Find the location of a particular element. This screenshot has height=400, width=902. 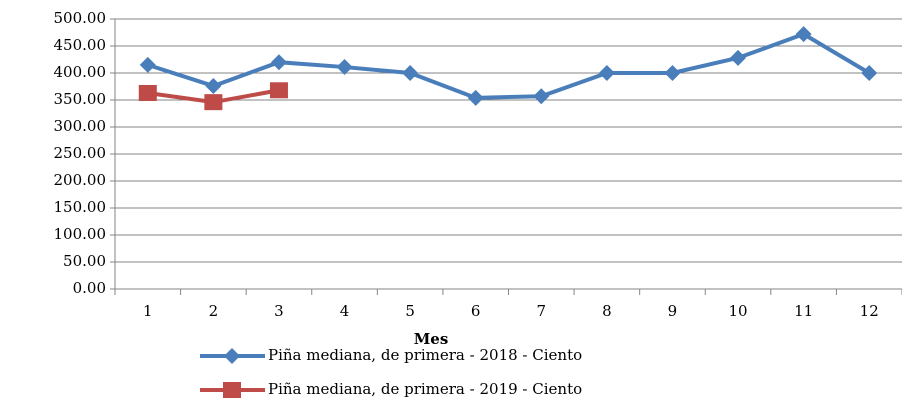

x-tick-label: 11 is located at coordinates (803, 311).